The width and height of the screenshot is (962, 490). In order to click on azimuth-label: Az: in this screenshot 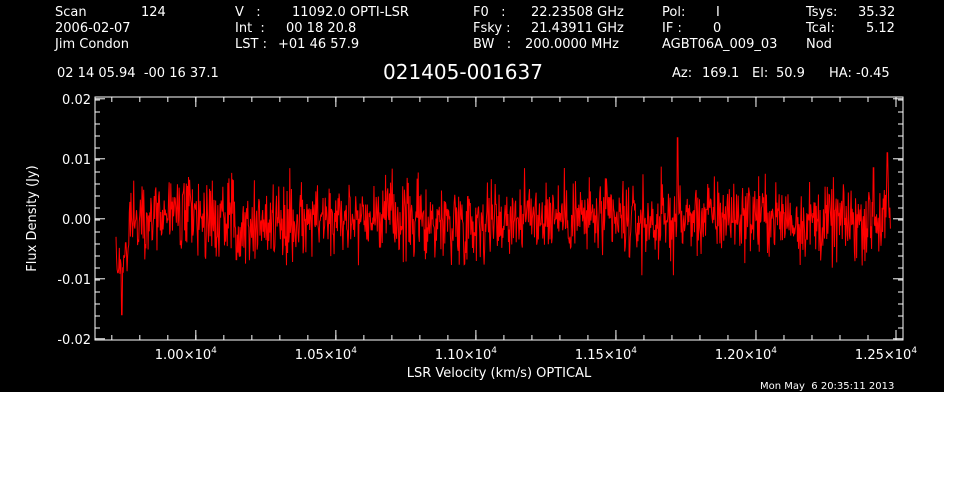, I will do `click(682, 73)`.